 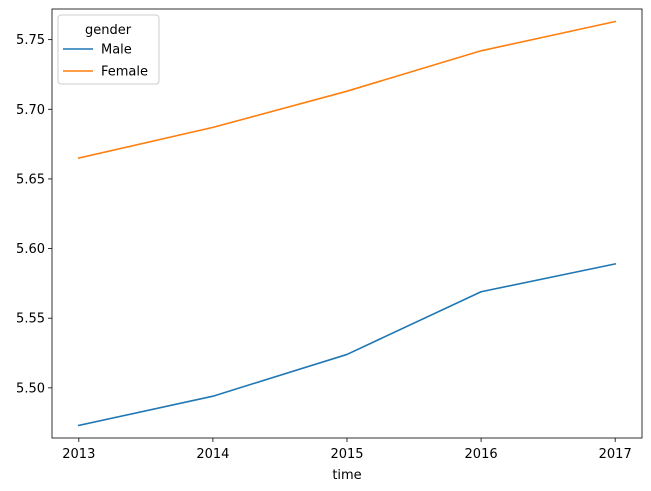 What do you see at coordinates (615, 454) in the screenshot?
I see `x-tick-label: 2017` at bounding box center [615, 454].